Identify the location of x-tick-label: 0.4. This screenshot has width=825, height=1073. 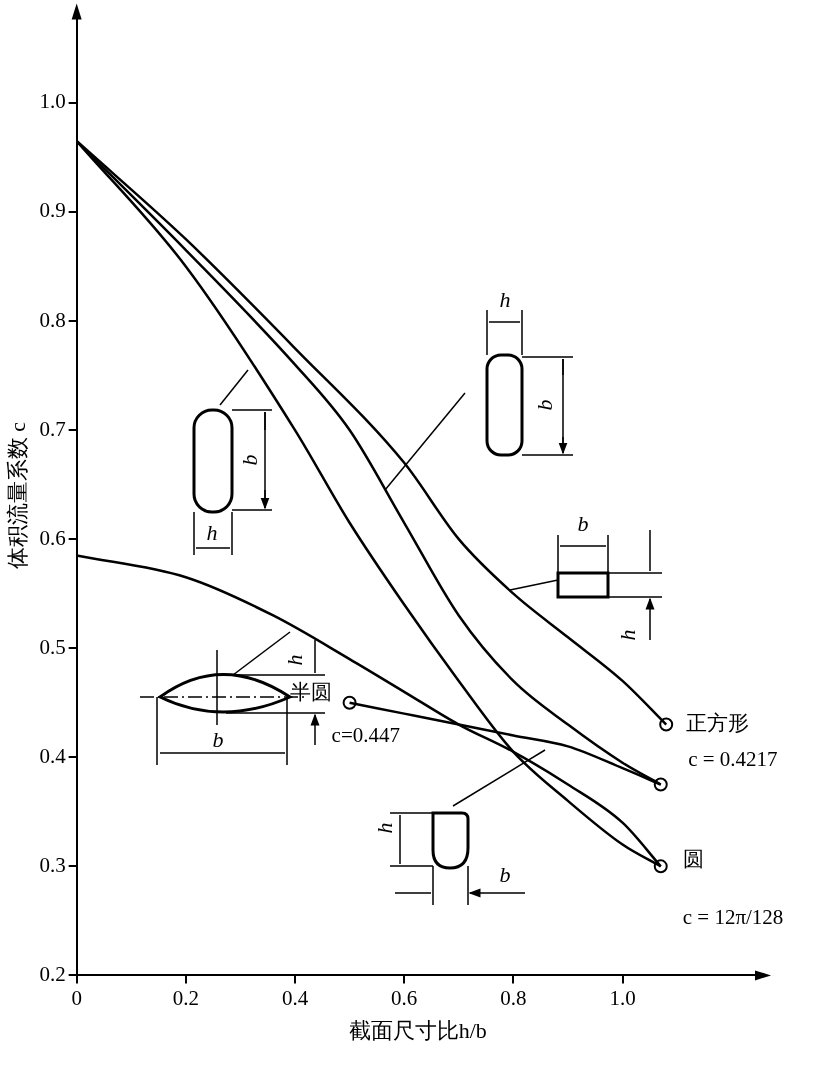
(295, 997).